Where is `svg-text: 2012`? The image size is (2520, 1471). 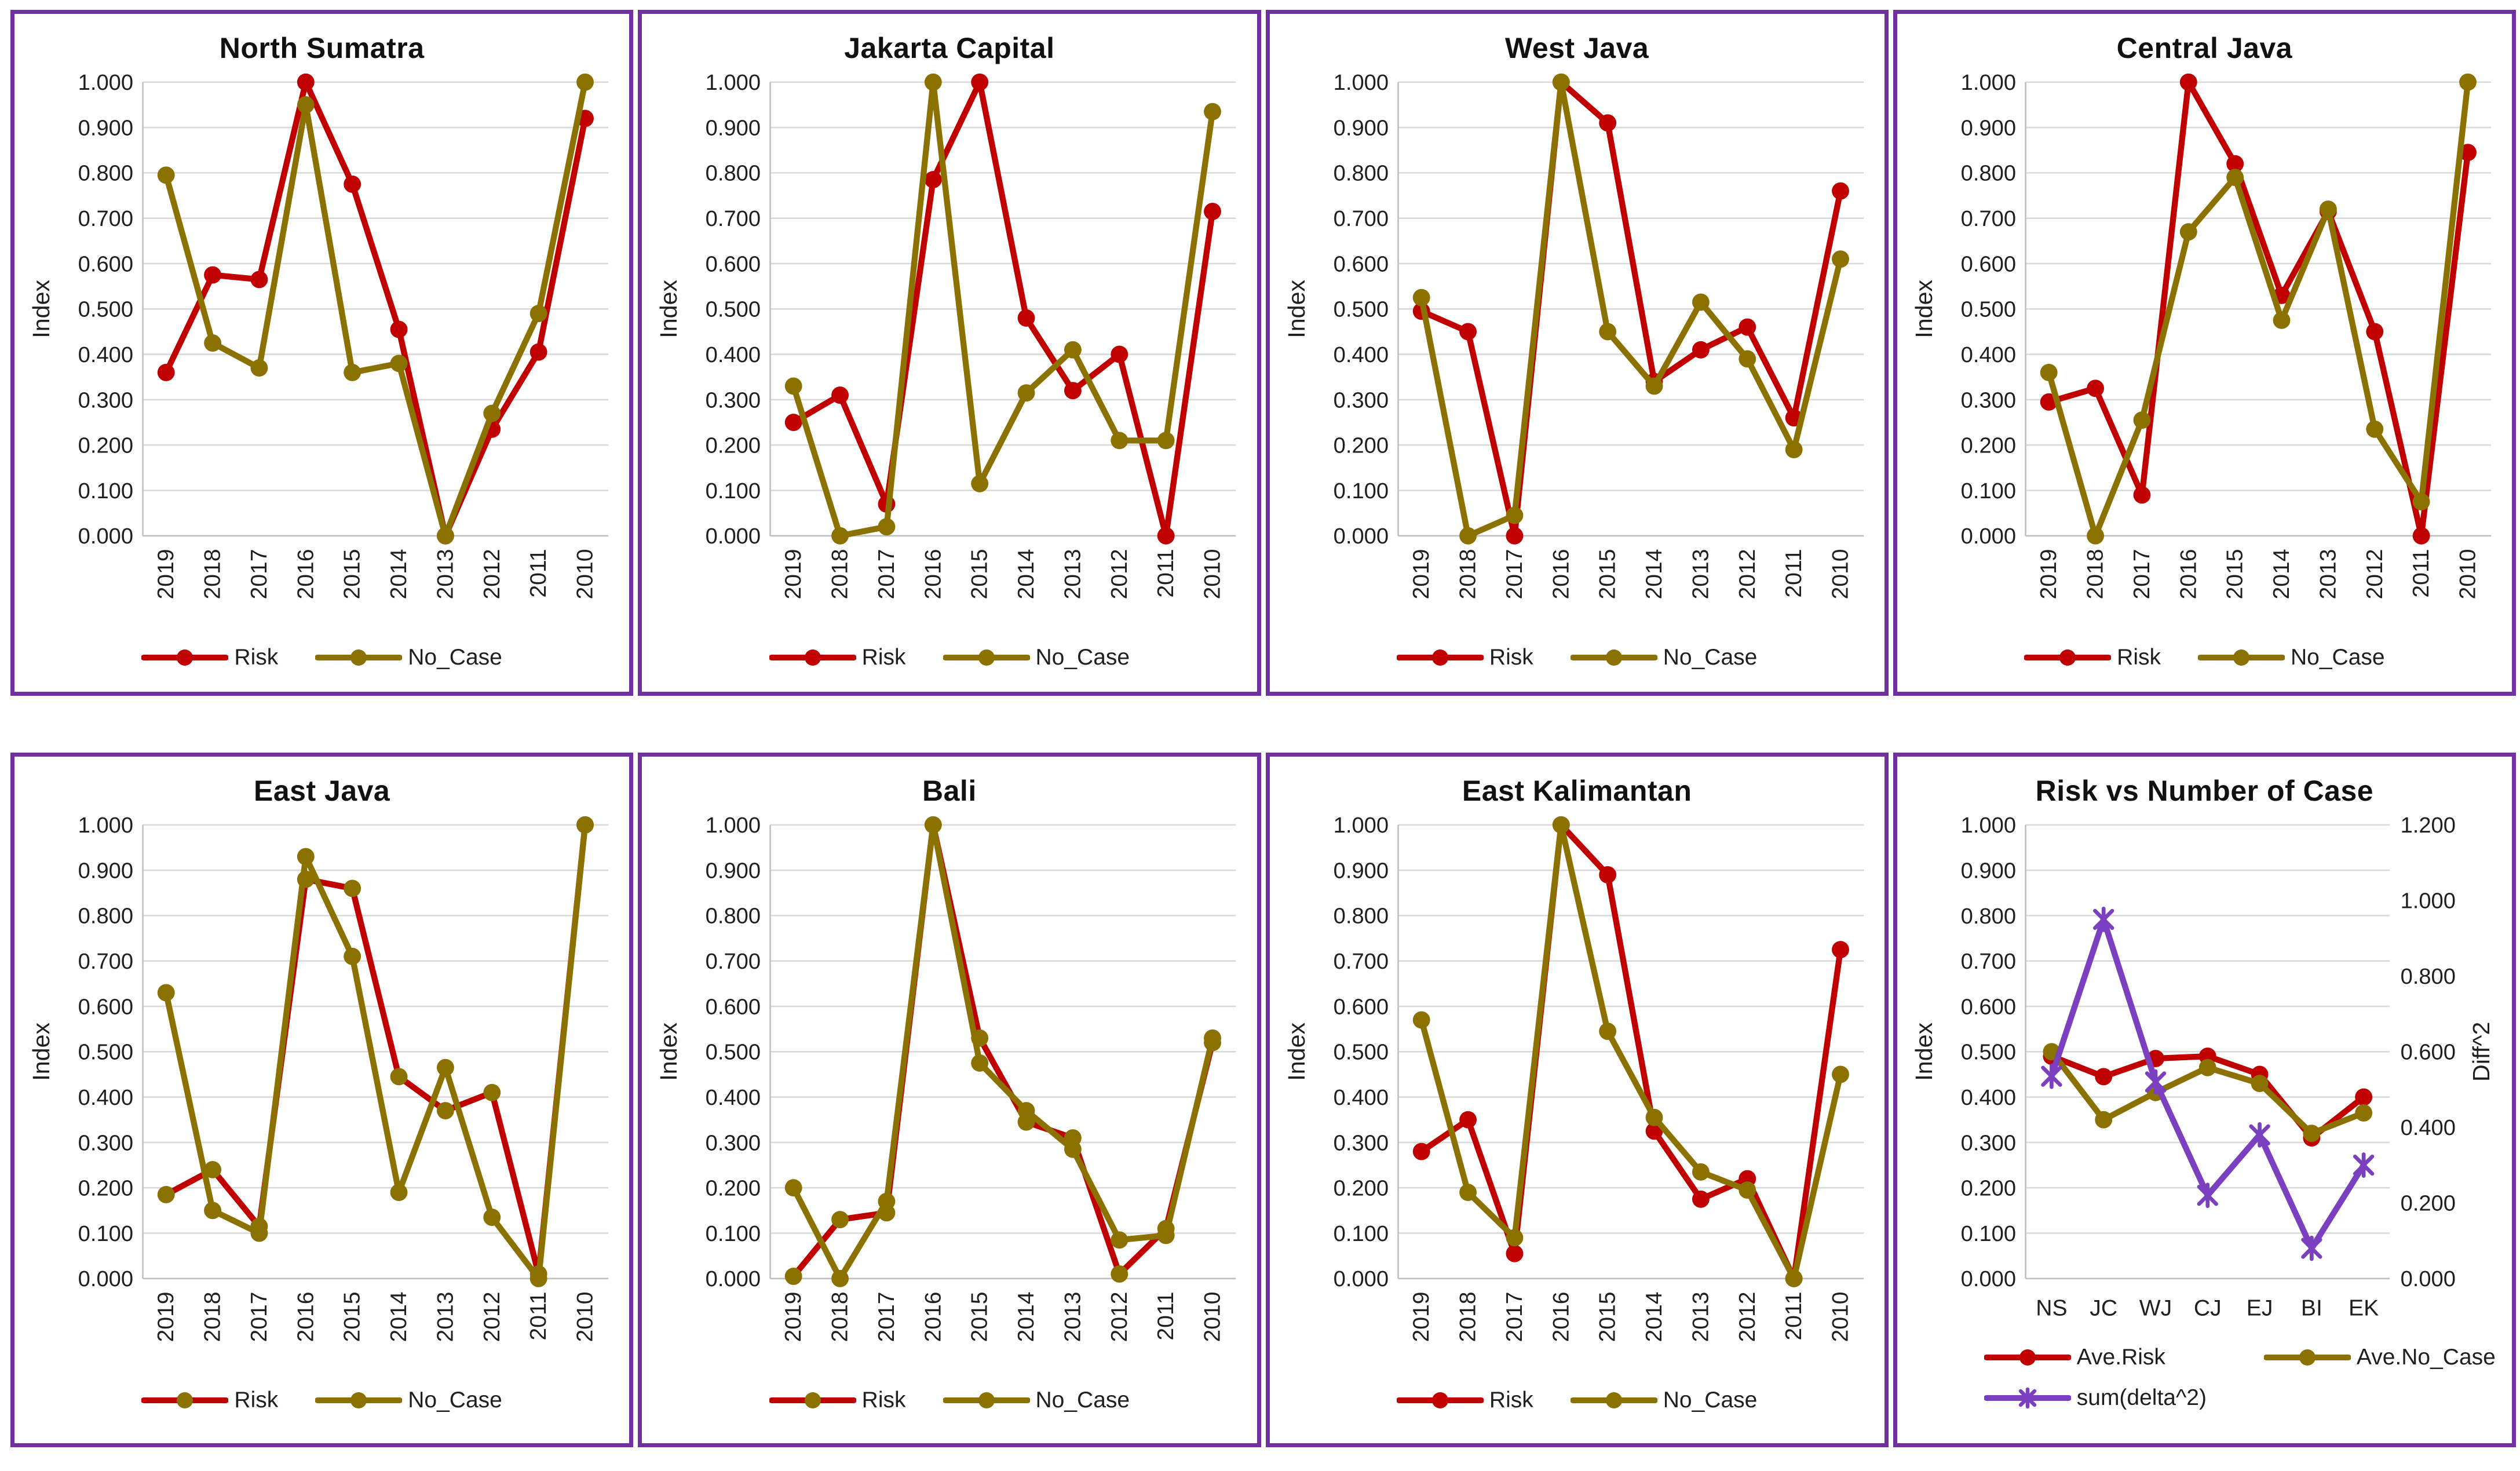
svg-text: 2012 is located at coordinates (1747, 1316).